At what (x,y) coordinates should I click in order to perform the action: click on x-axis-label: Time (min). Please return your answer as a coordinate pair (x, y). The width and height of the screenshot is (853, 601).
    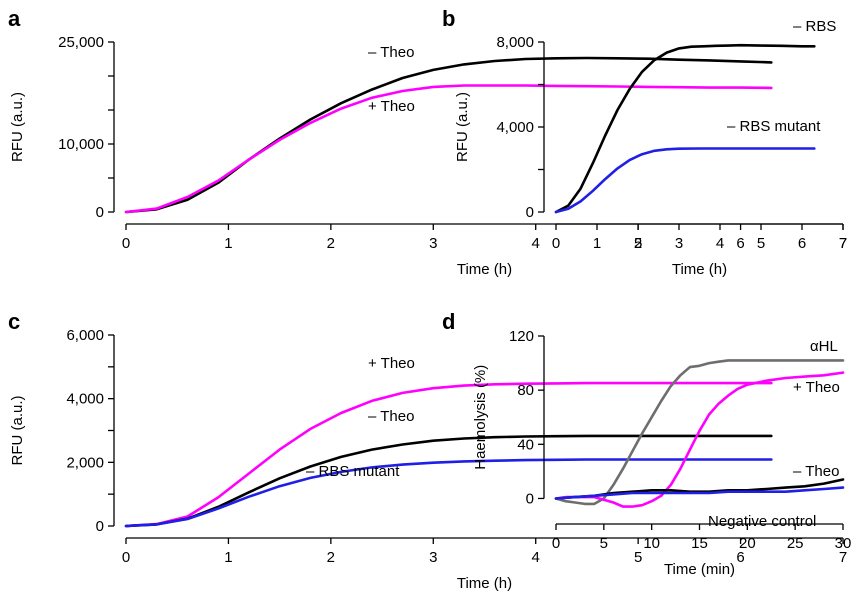
    Looking at the image, I should click on (699, 569).